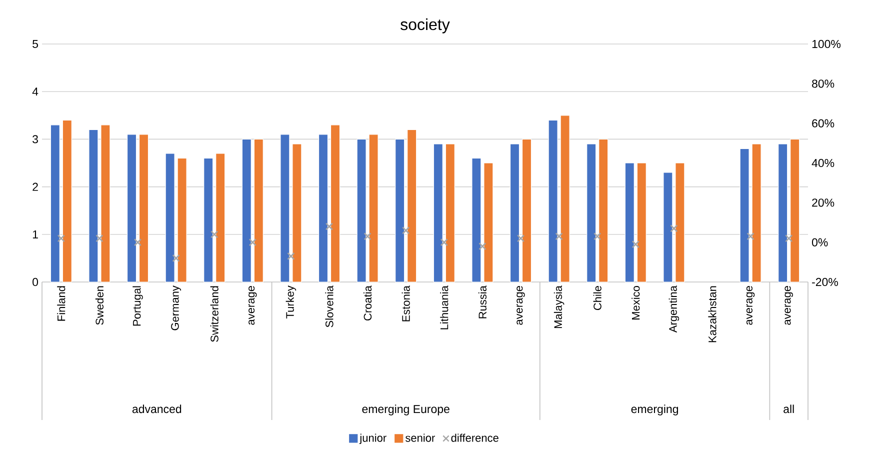 This screenshot has height=462, width=894. Describe the element at coordinates (825, 282) in the screenshot. I see `y2-tick-label: -20%` at that location.